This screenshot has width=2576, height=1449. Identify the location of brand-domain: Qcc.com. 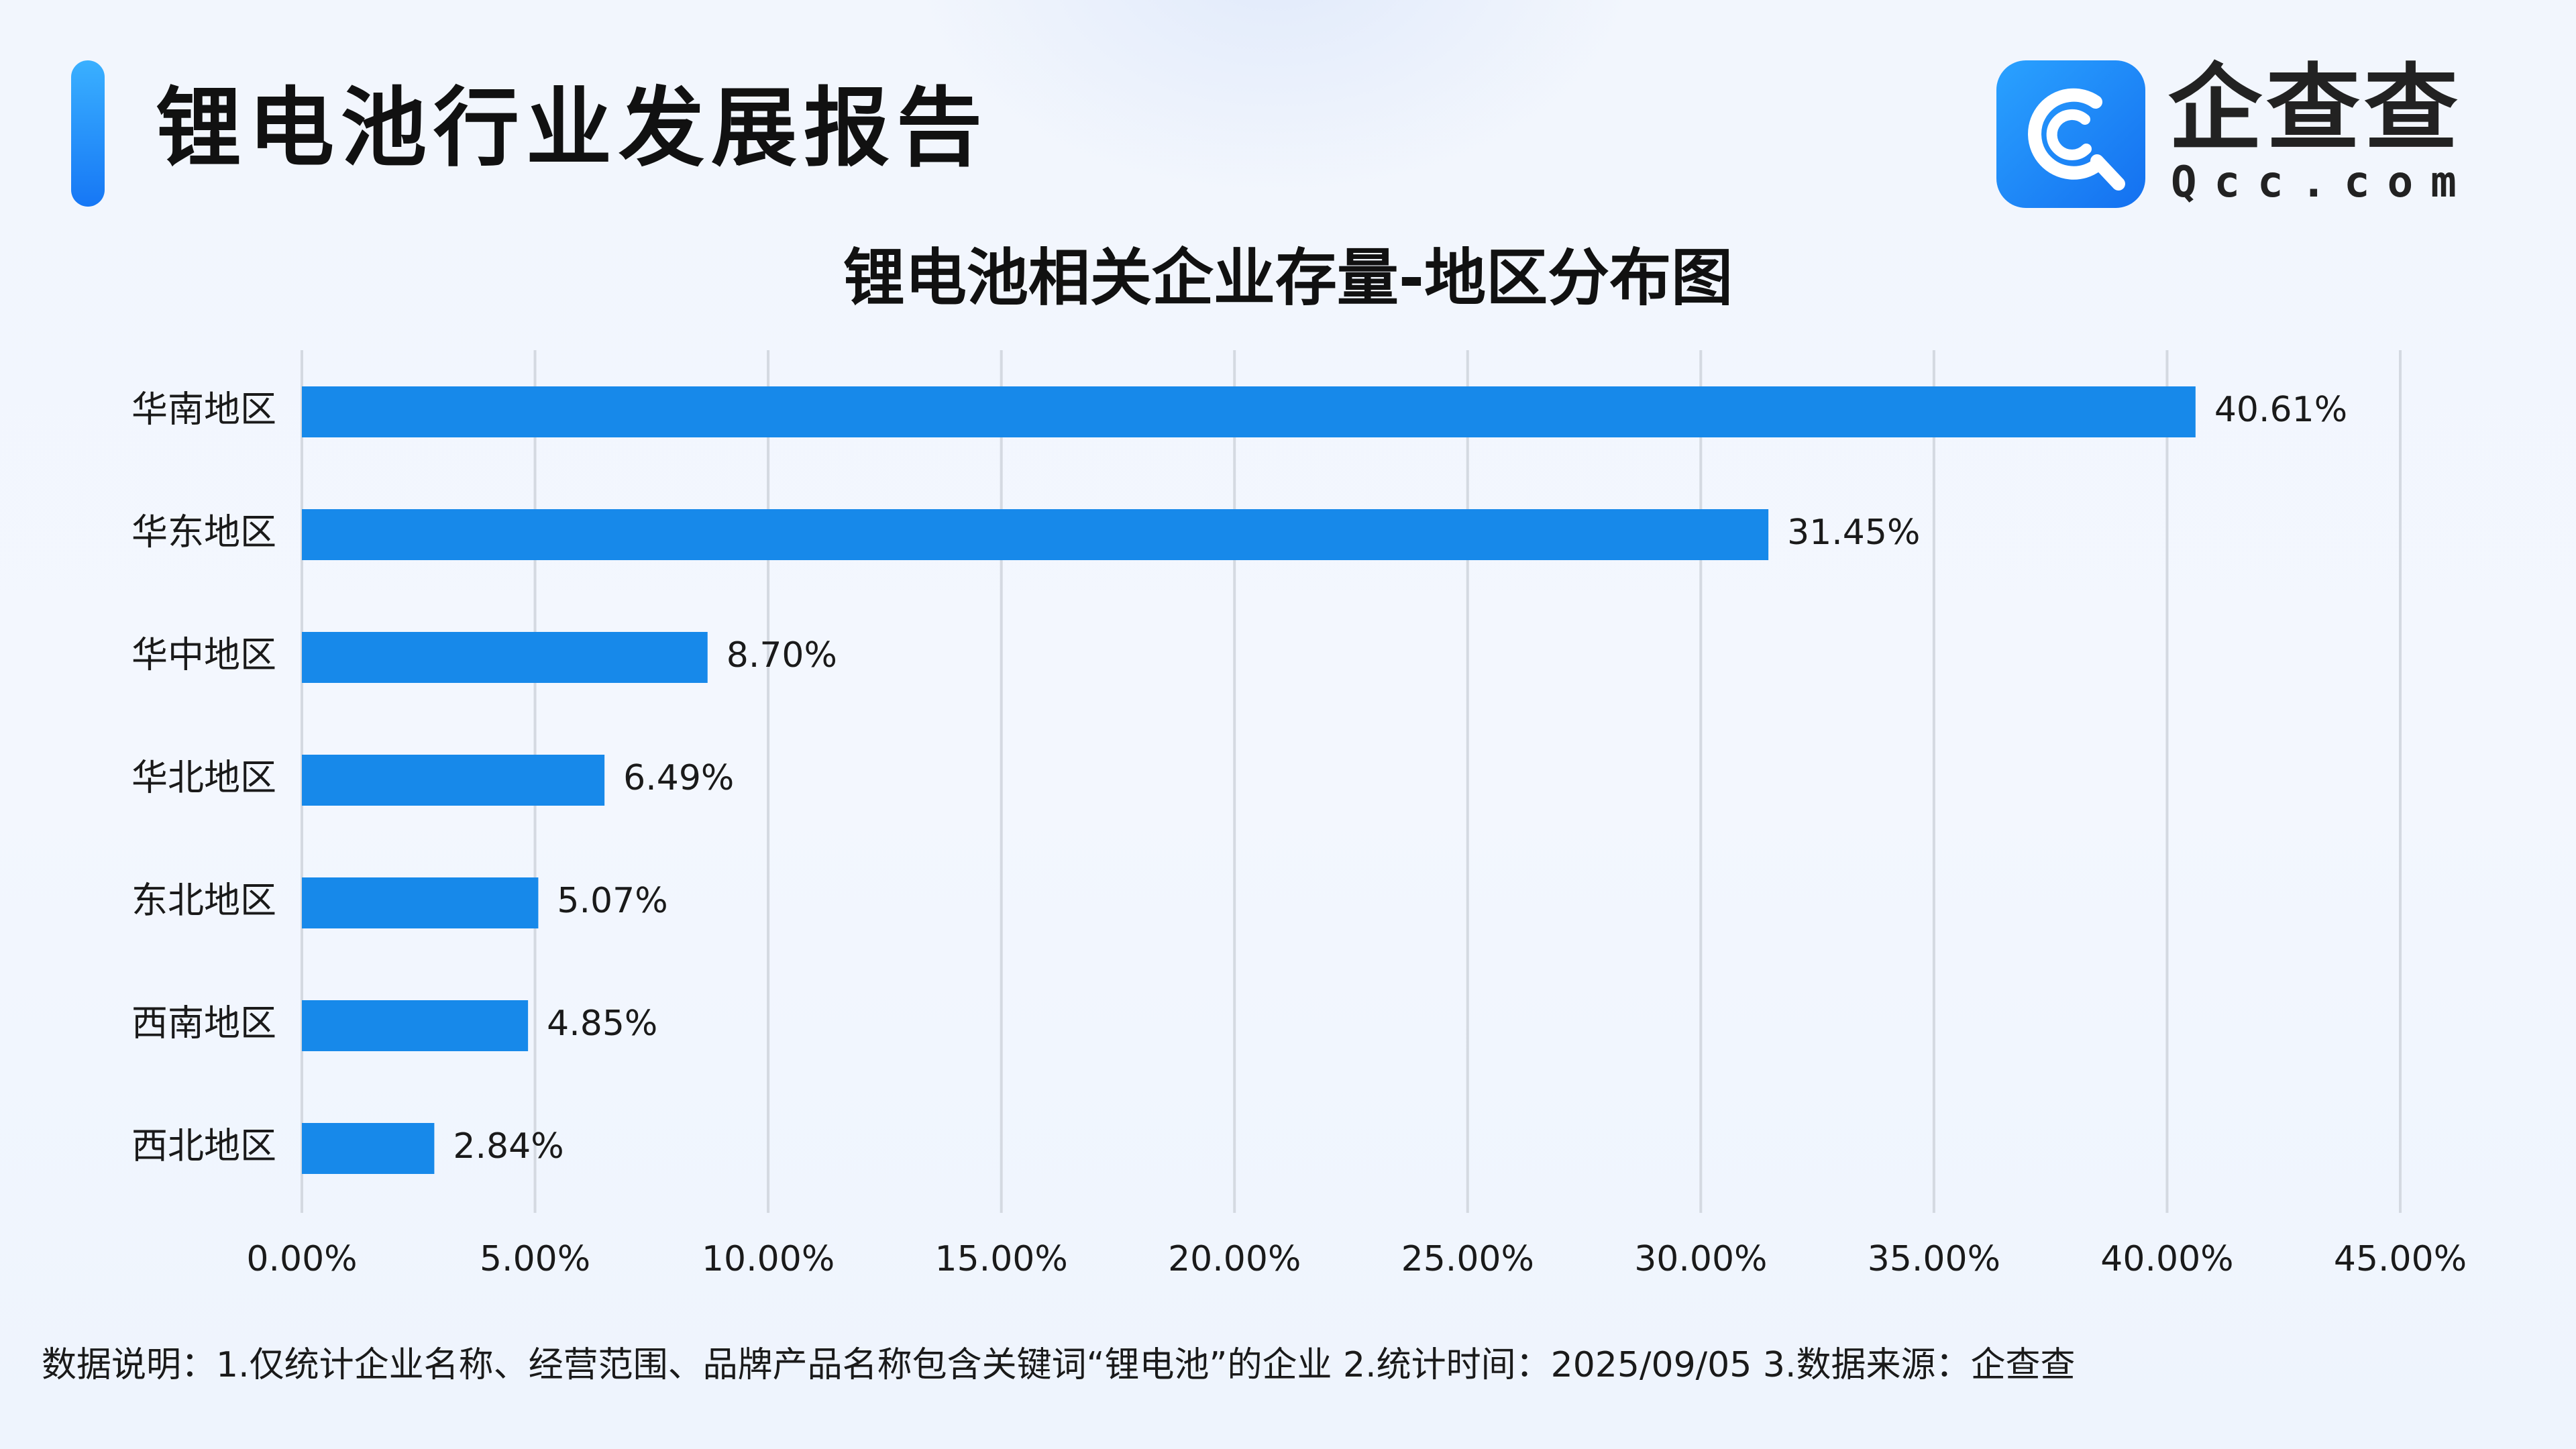
(2322, 182).